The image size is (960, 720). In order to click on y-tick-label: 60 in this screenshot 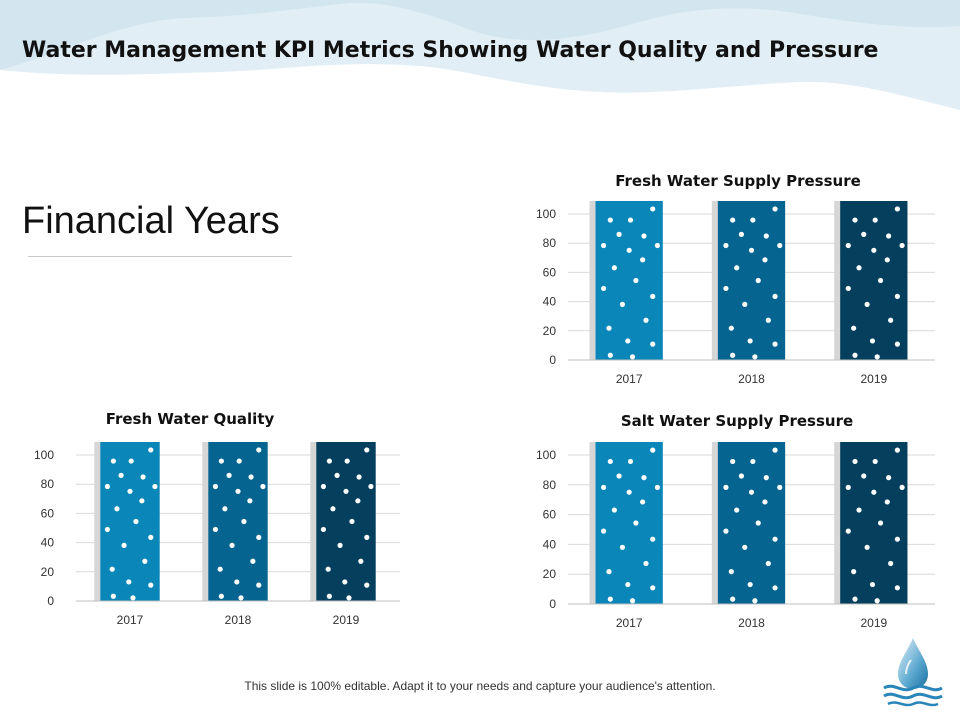, I will do `click(48, 513)`.